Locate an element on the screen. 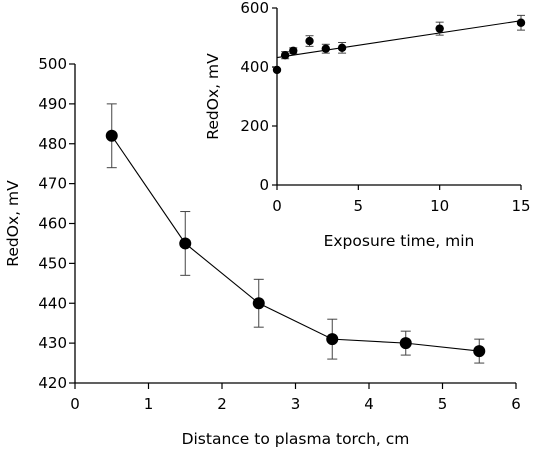 This screenshot has width=533, height=450. inset-x-tick-label: 5 is located at coordinates (359, 206).